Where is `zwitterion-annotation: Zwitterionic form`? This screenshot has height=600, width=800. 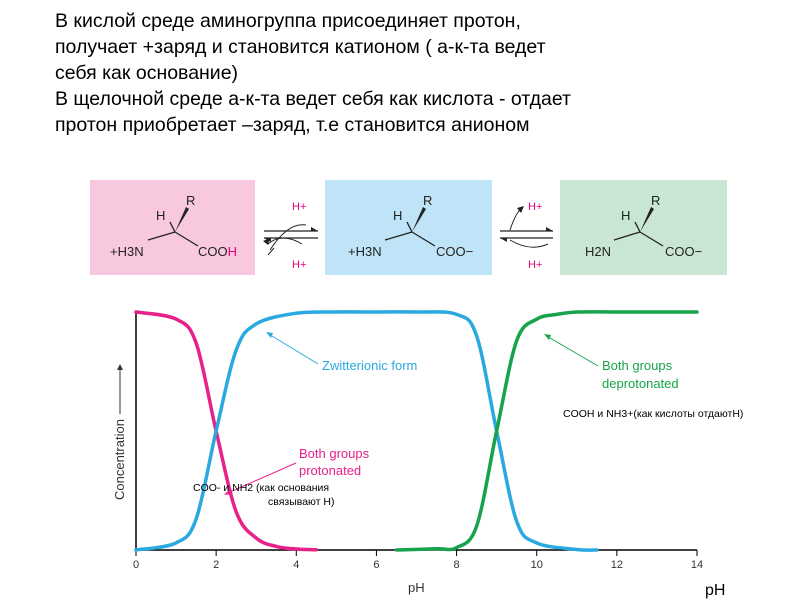 zwitterion-annotation: Zwitterionic form is located at coordinates (341, 352).